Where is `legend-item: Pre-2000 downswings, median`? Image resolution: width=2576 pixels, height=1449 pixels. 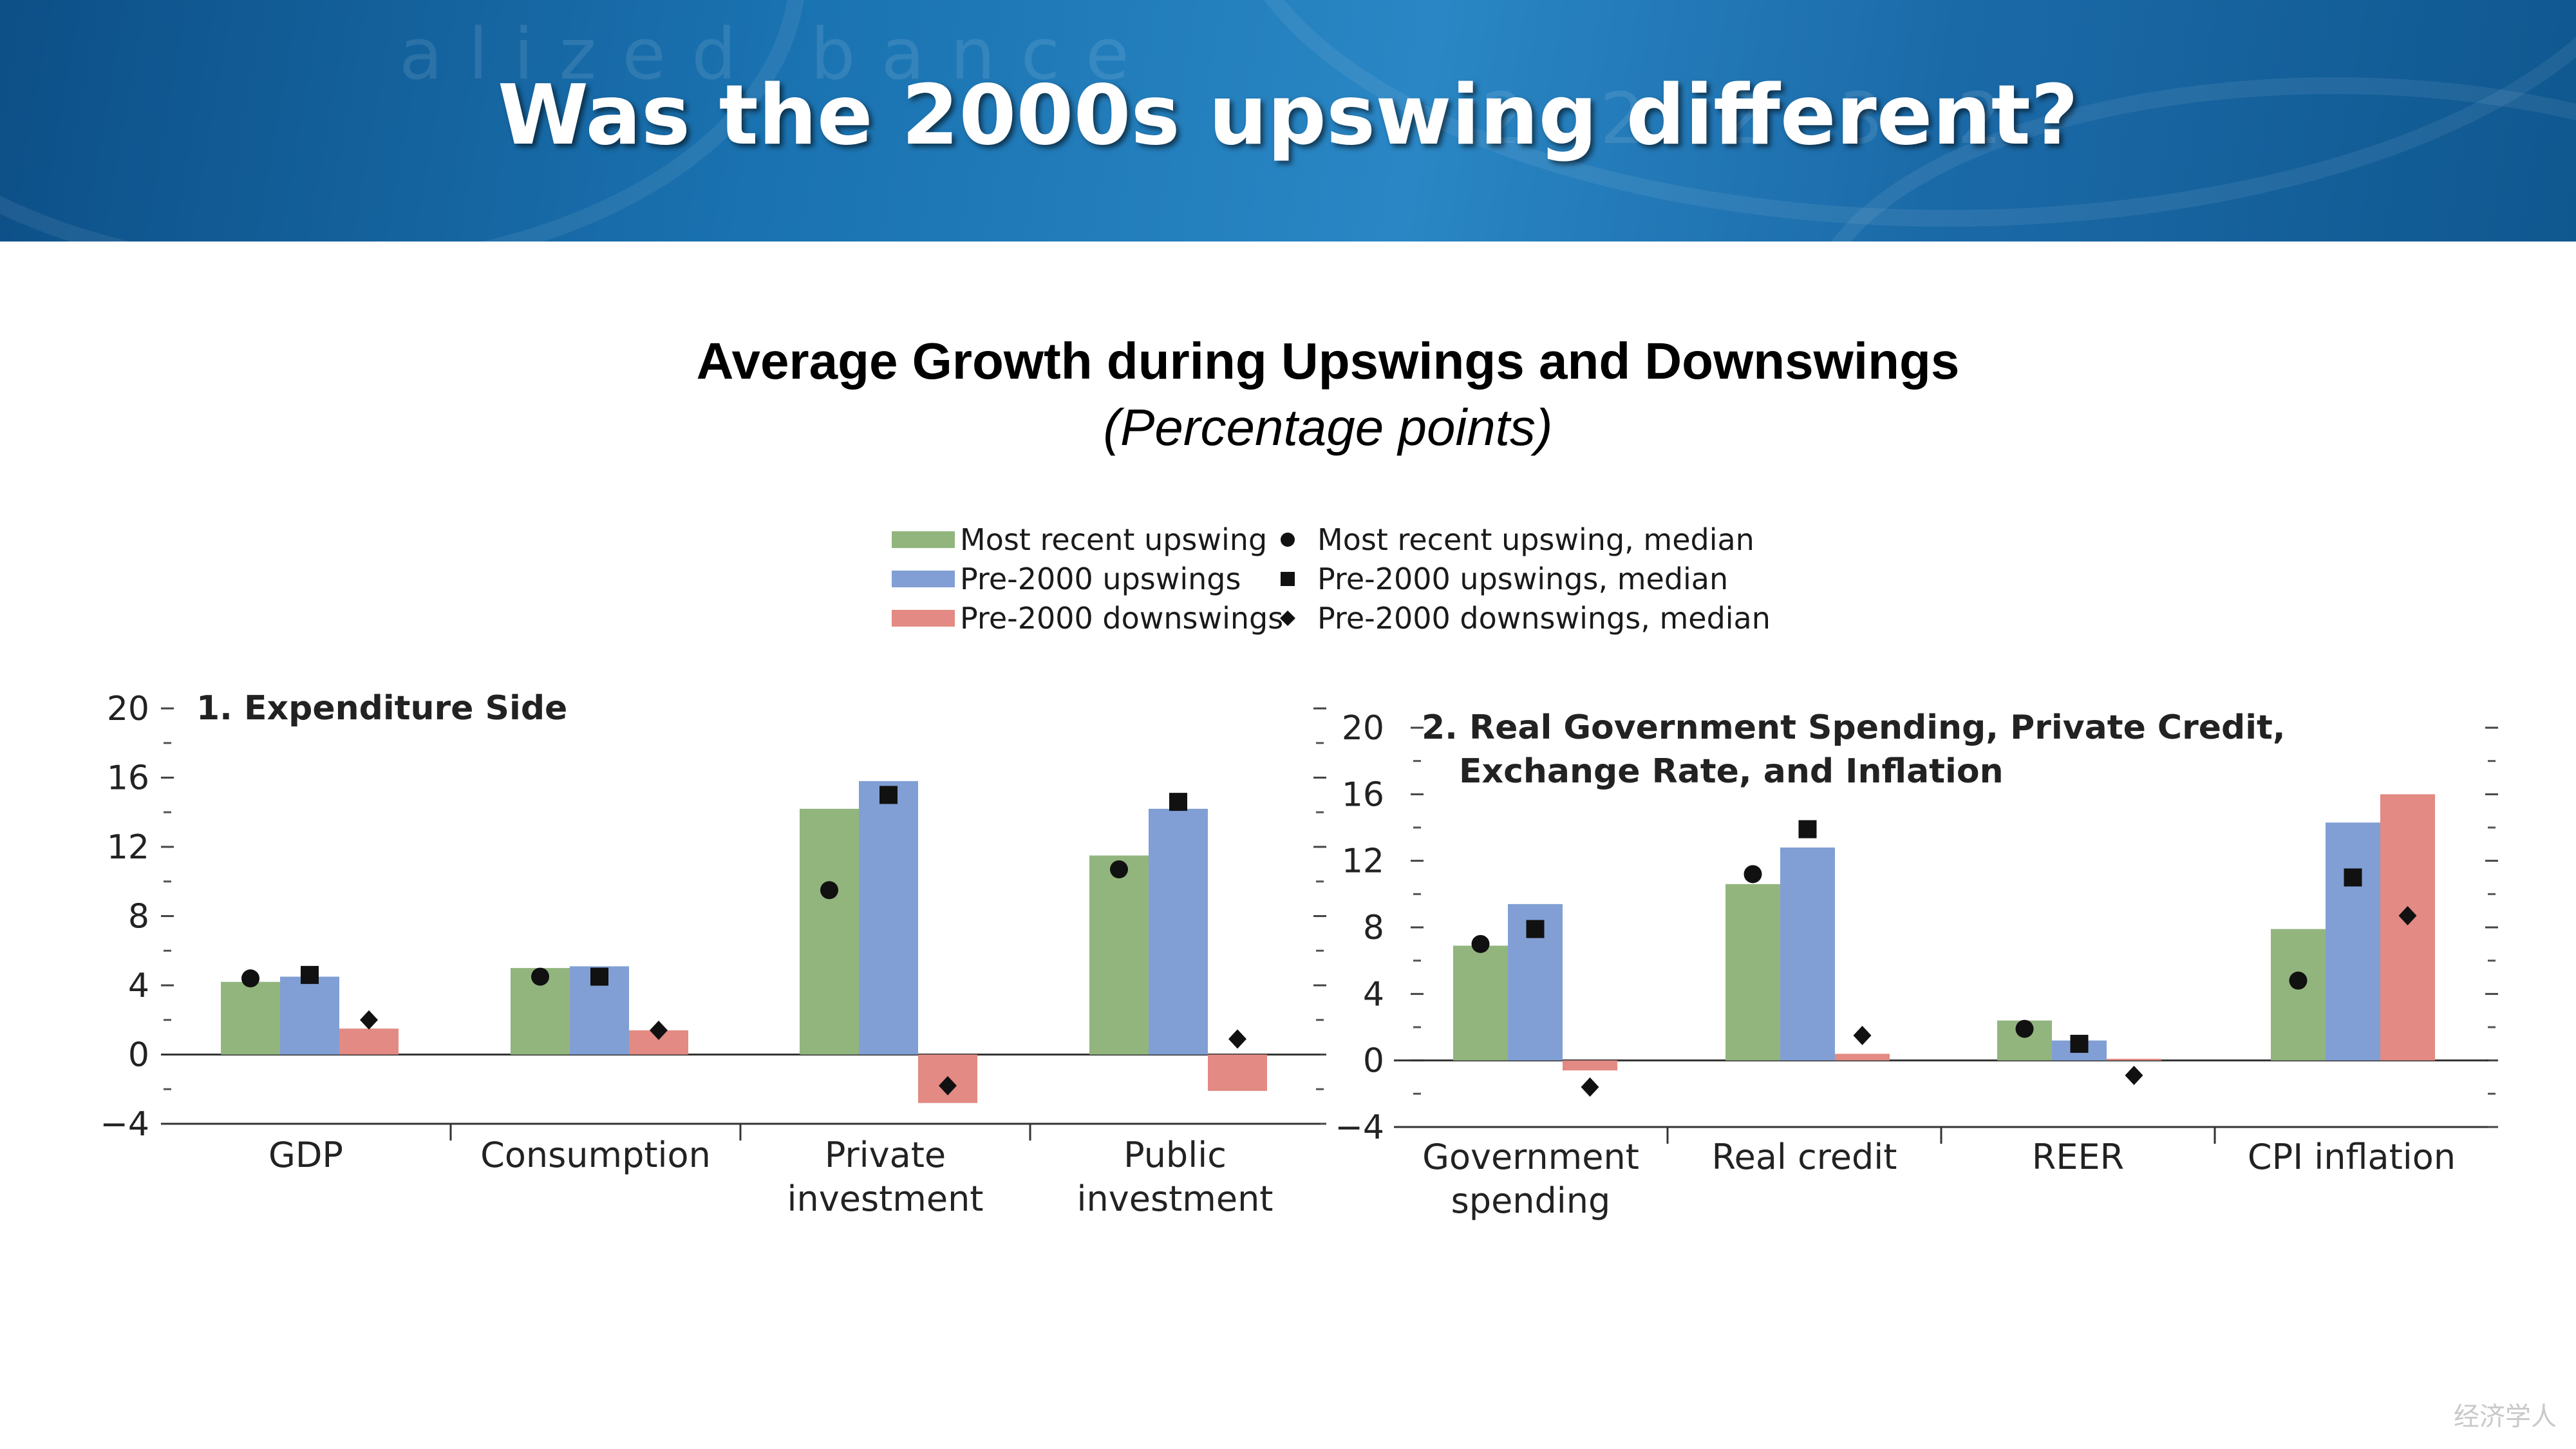 legend-item: Pre-2000 downswings, median is located at coordinates (1523, 619).